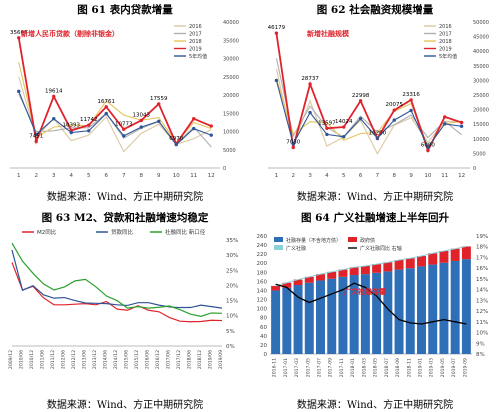 The width and height of the screenshot is (500, 412). What do you see at coordinates (169, 359) in the screenshot?
I see `x-tick-label: 2017/06` at bounding box center [169, 359].